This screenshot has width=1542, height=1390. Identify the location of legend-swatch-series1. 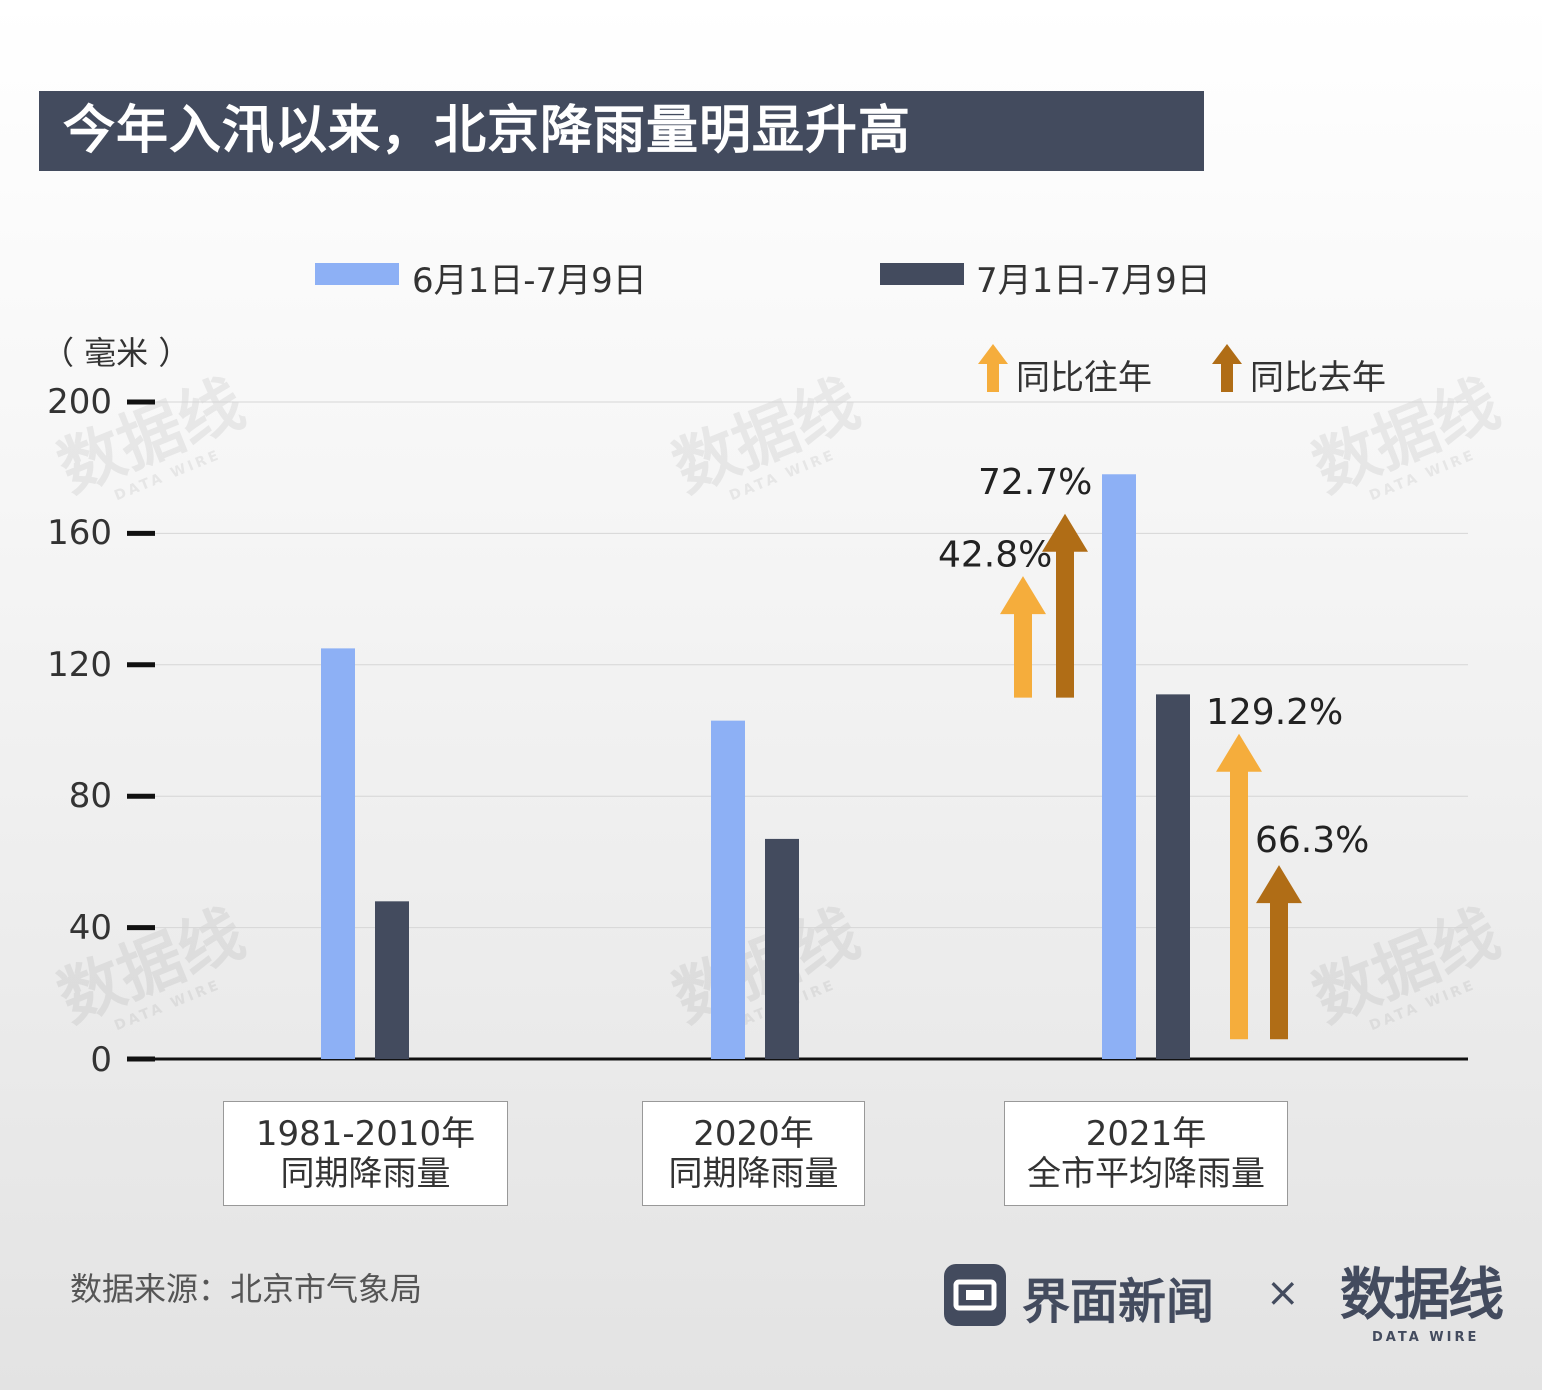
(357, 274).